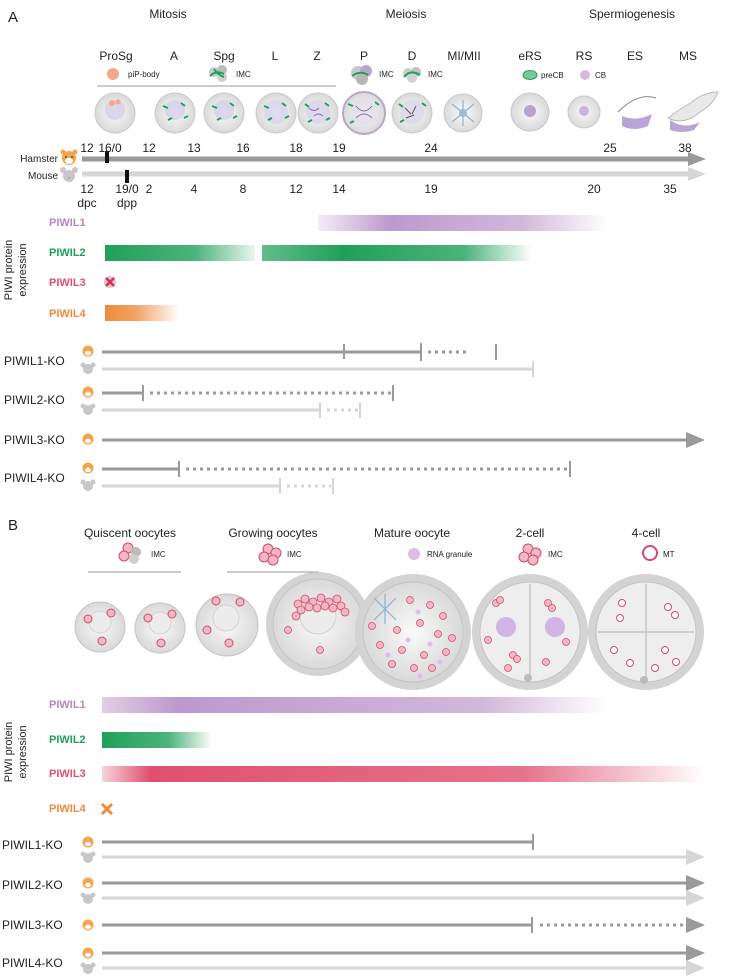 The height and width of the screenshot is (979, 732). What do you see at coordinates (127, 189) in the screenshot?
I see `mouse-tick: 19/0` at bounding box center [127, 189].